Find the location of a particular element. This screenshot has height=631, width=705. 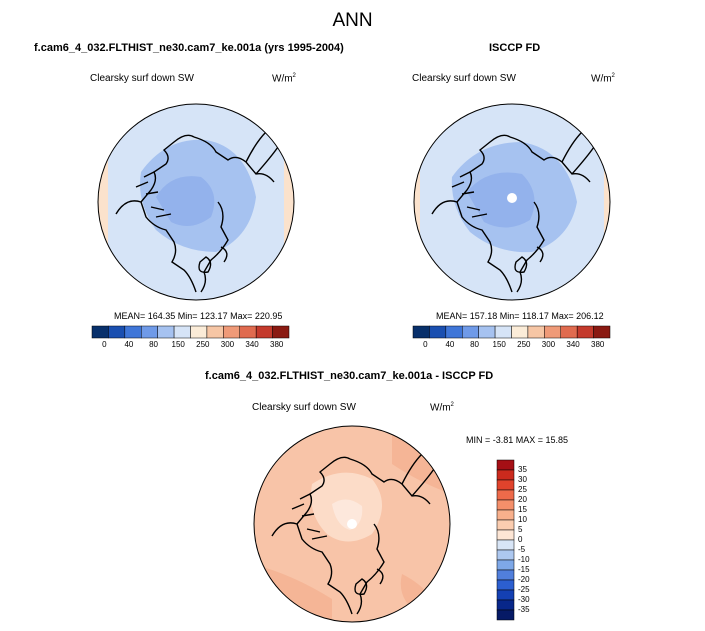

panel1-colorbar is located at coordinates (190, 332).